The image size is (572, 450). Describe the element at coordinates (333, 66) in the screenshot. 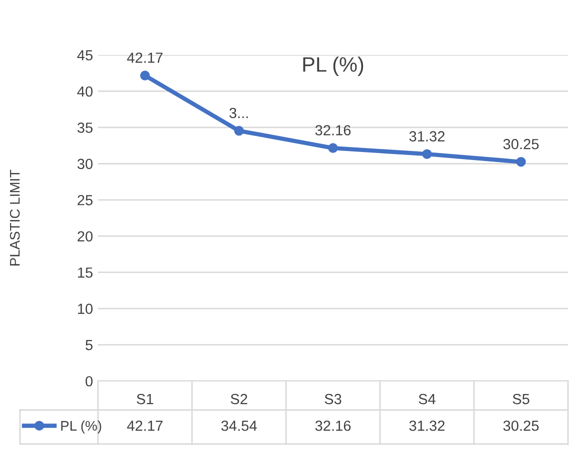

I see `chart-title: PL (%)` at that location.